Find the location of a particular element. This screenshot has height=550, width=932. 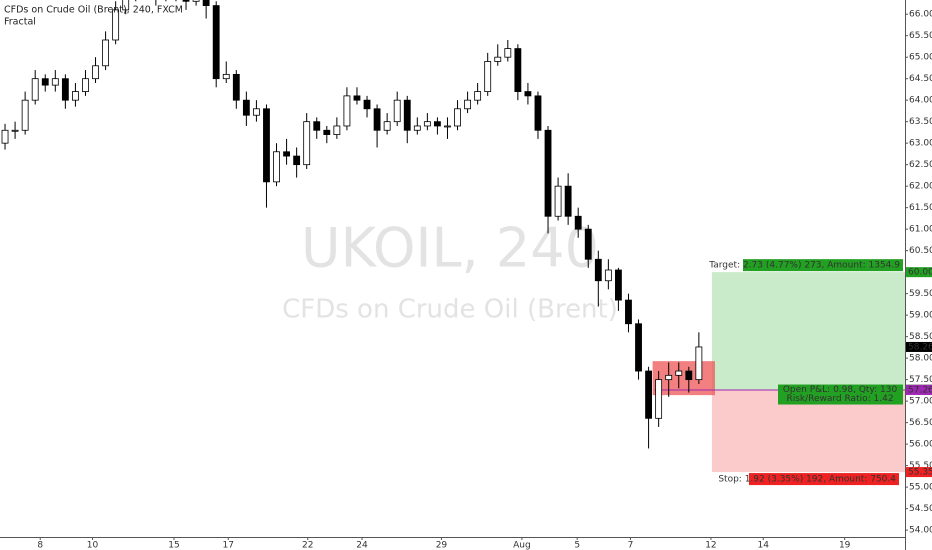

x-tick-label: 14 is located at coordinates (763, 545).